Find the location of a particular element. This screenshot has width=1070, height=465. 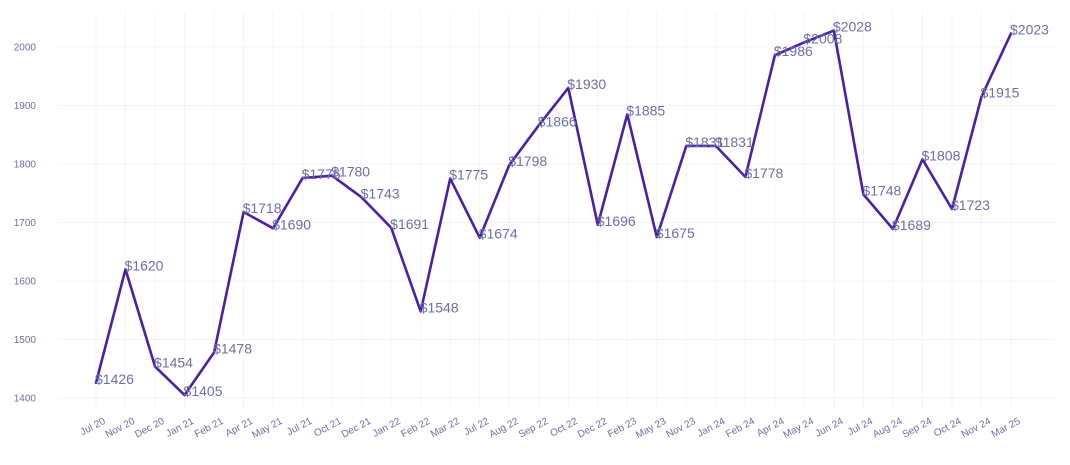

x-tick-label: Nov 20 is located at coordinates (121, 428).